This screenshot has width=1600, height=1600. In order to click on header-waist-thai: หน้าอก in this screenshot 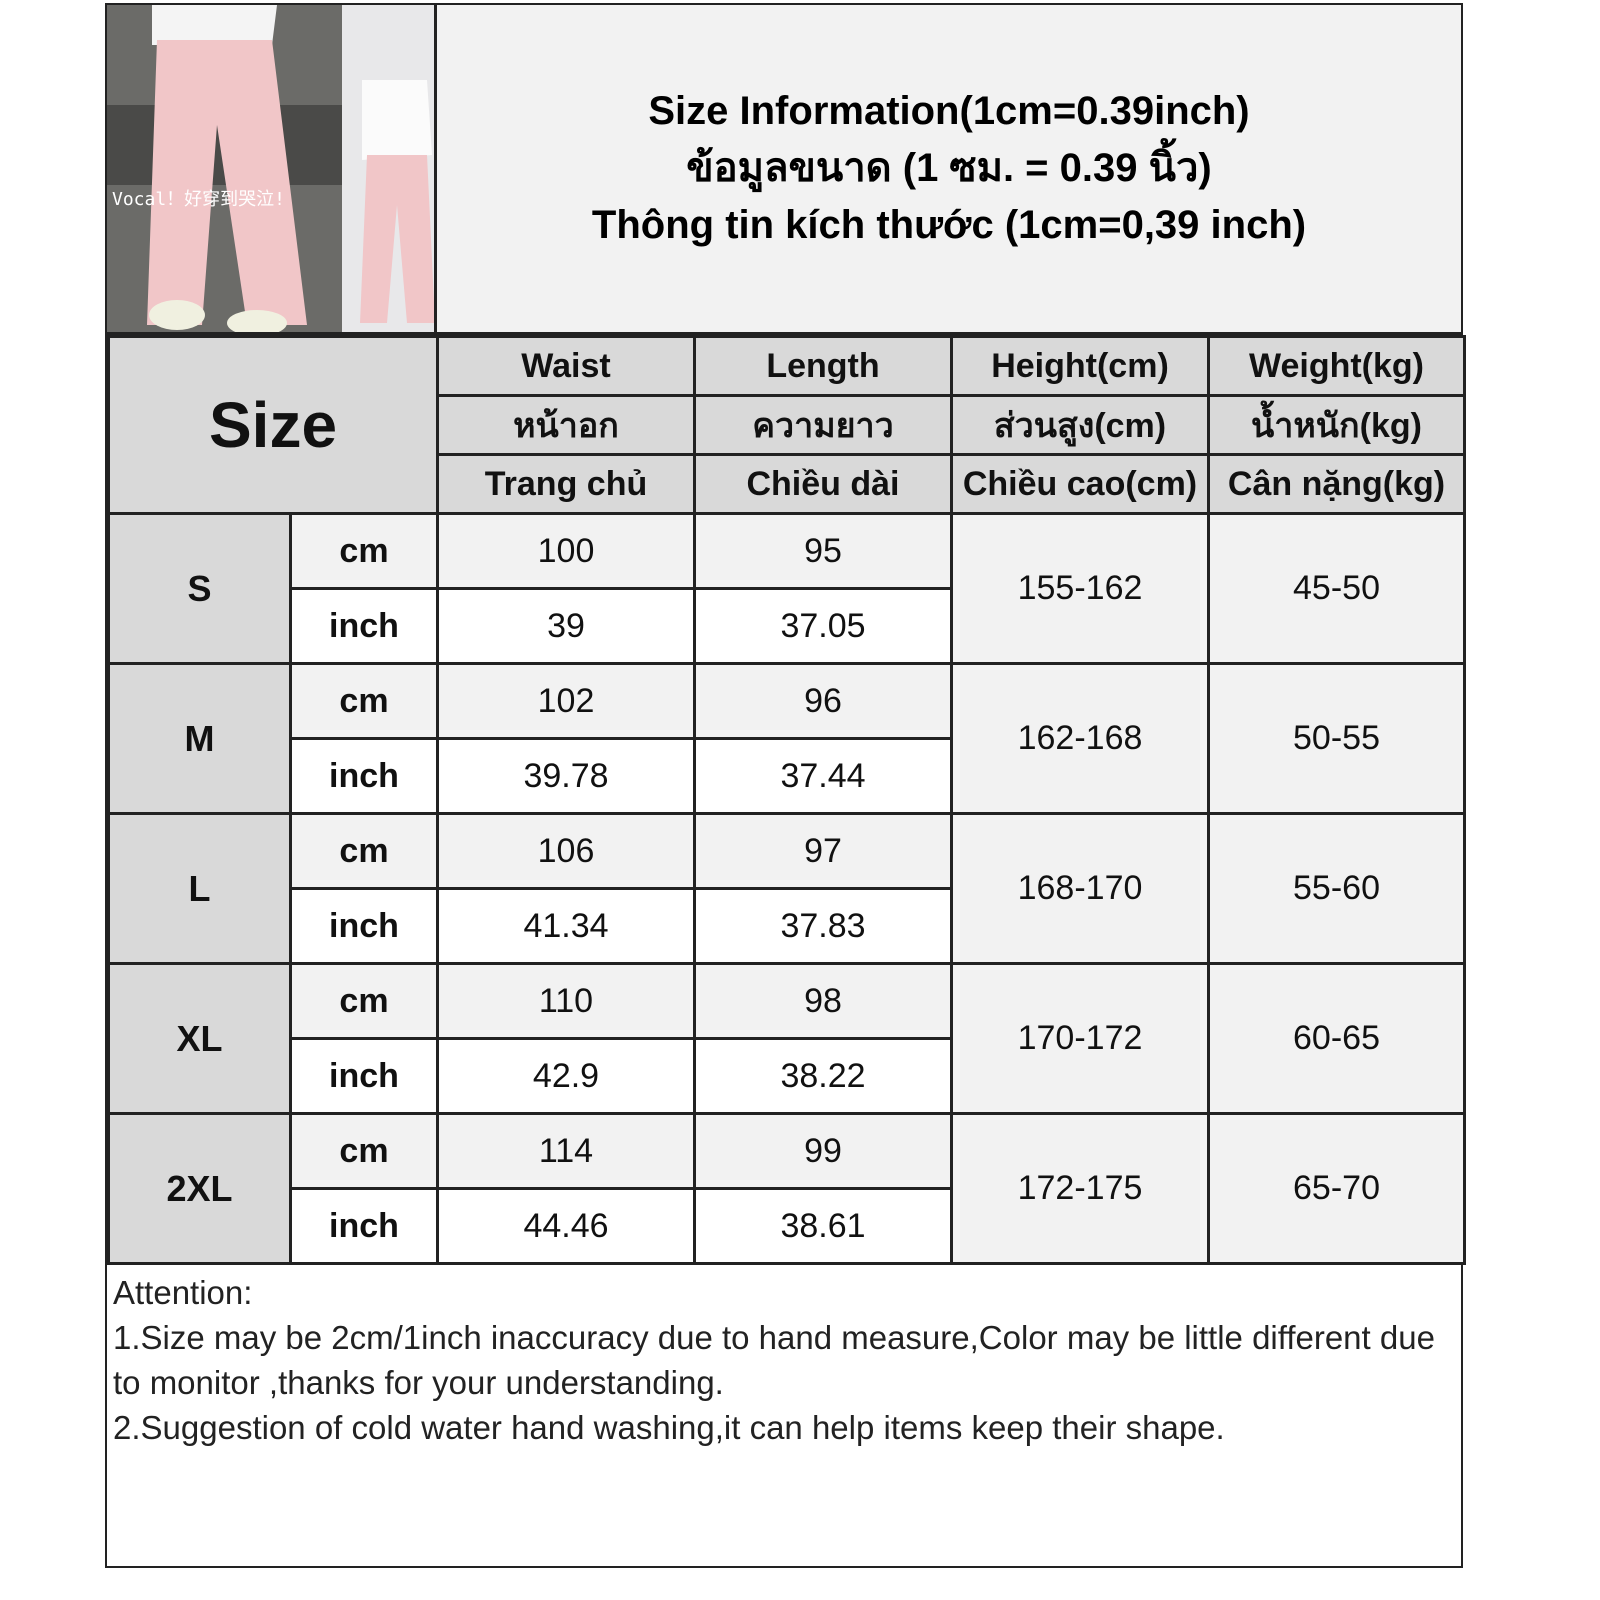, I will do `click(566, 425)`.